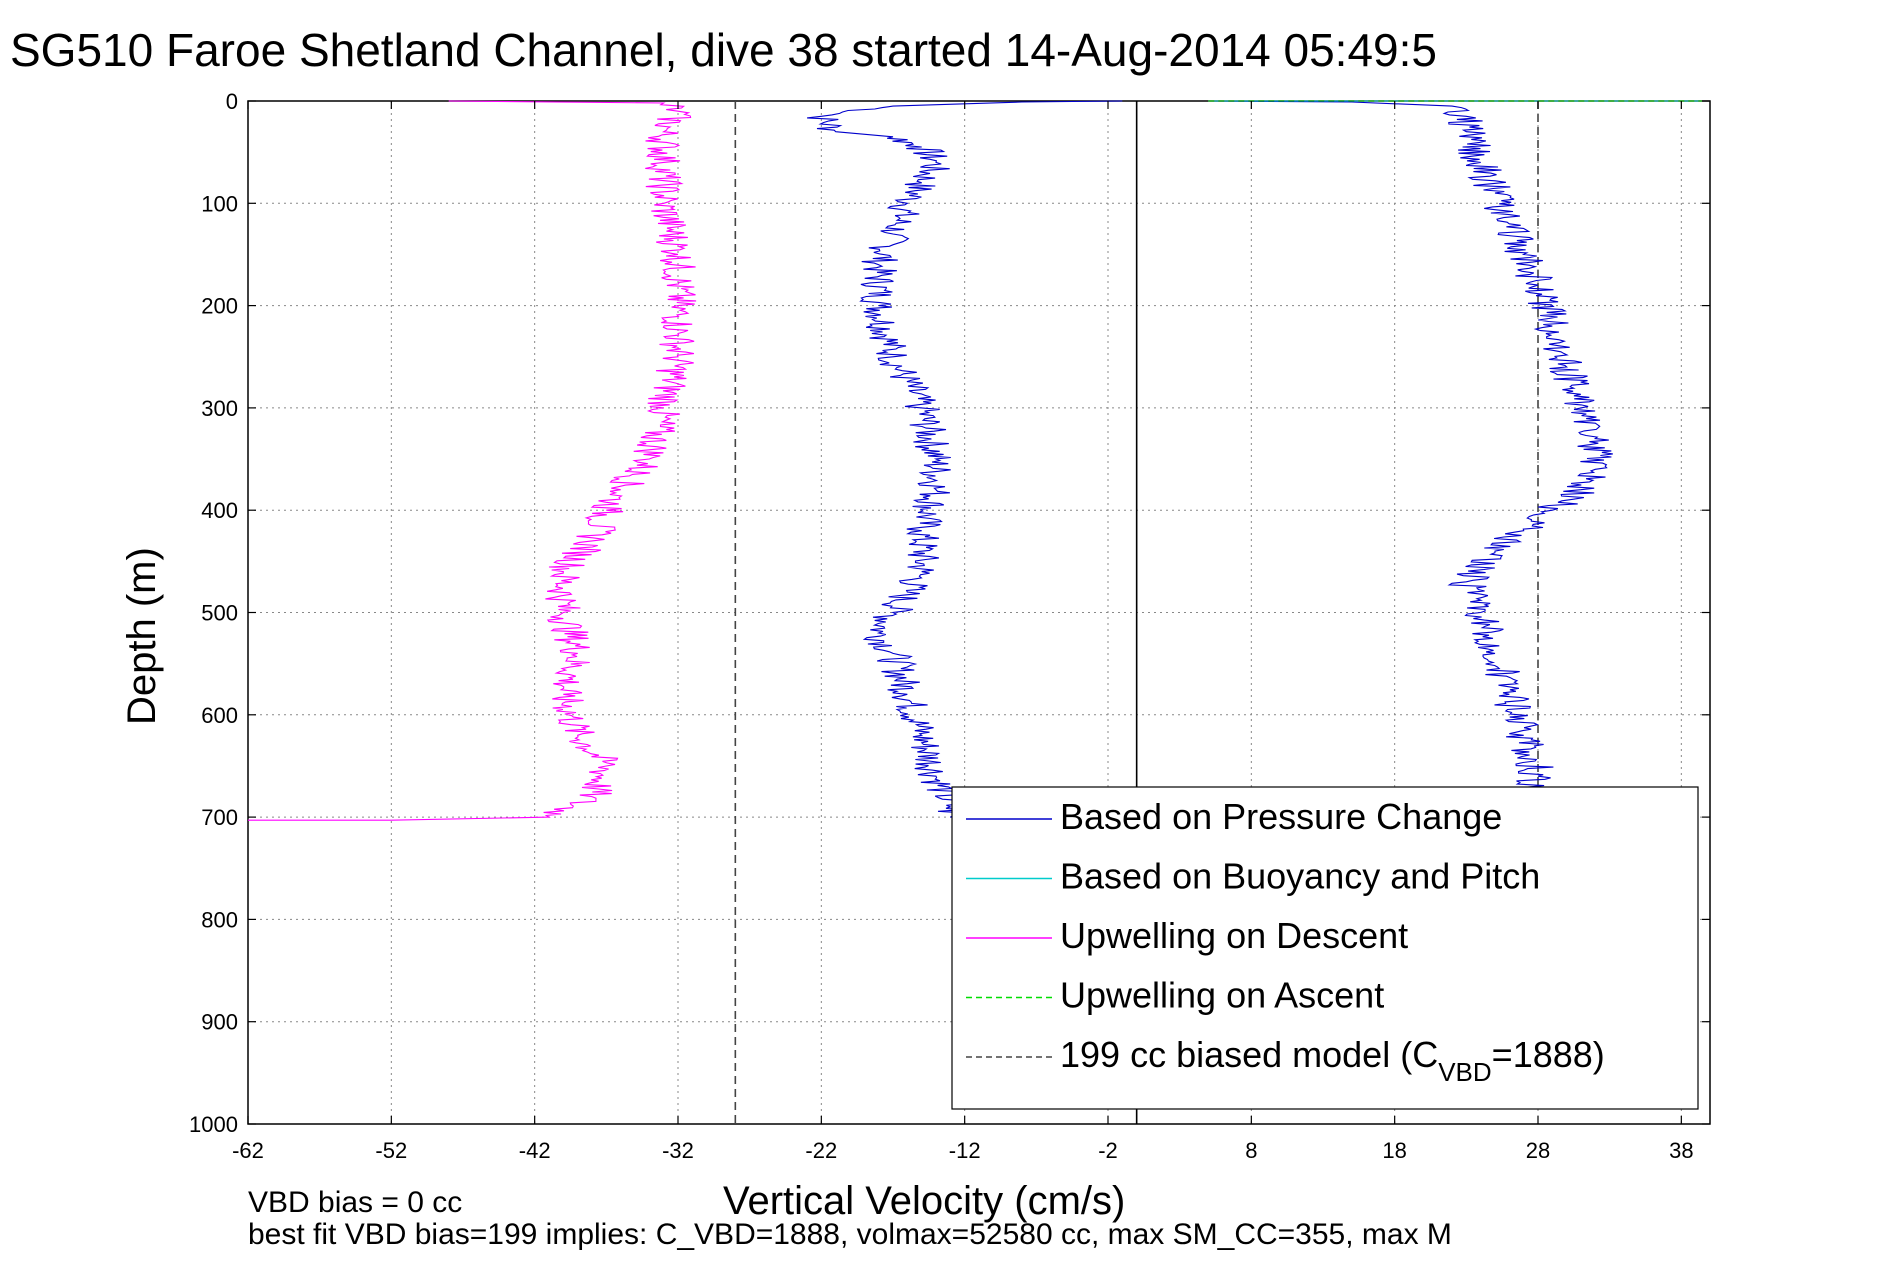 The height and width of the screenshot is (1262, 1891). I want to click on legend-label: Based on Pressure Change, so click(1281, 816).